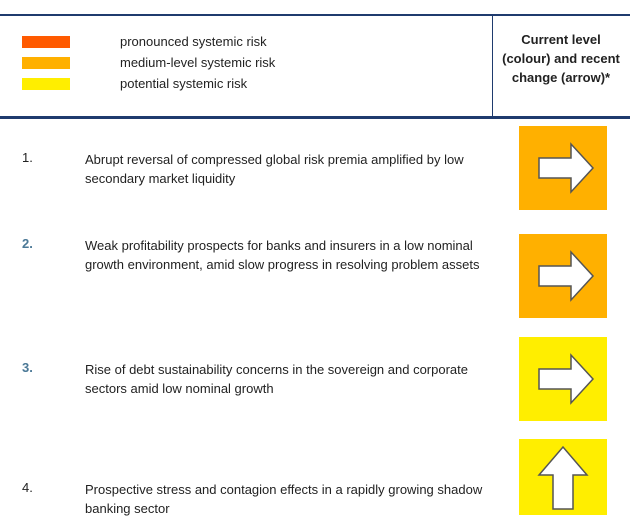 This screenshot has width=630, height=520. I want to click on row-number: 1., so click(27, 157).